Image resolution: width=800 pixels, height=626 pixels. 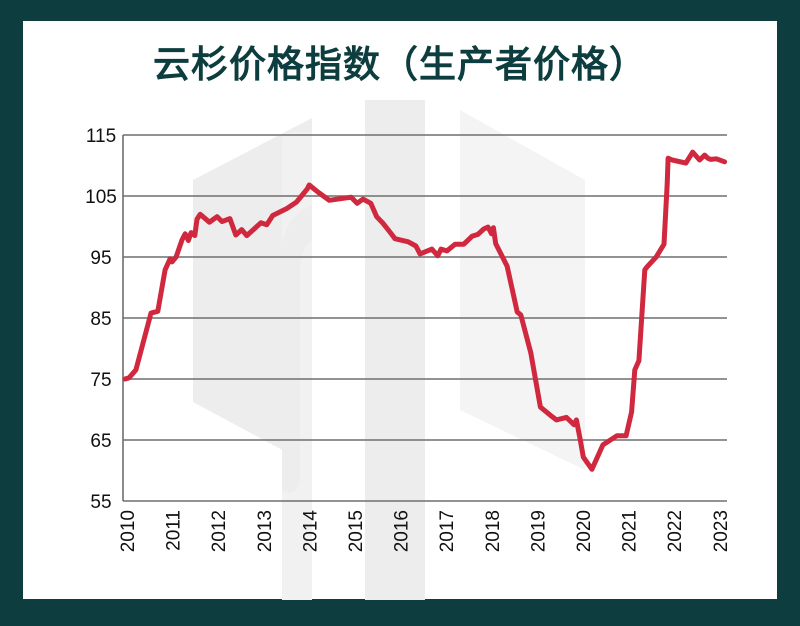 I want to click on y-axis-labels: 55 65 75 85 95 105 115, so click(x=101, y=319).